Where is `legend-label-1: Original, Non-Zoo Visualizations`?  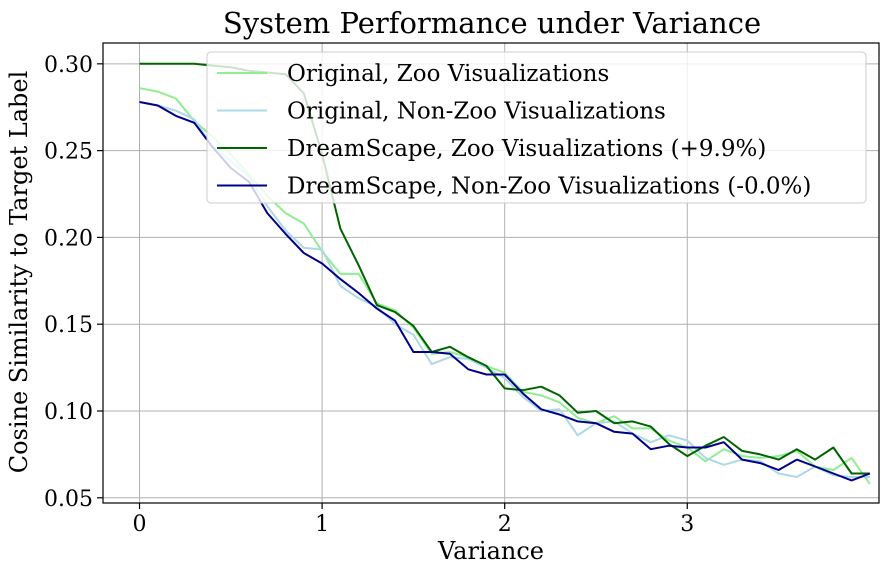 legend-label-1: Original, Non-Zoo Visualizations is located at coordinates (476, 112).